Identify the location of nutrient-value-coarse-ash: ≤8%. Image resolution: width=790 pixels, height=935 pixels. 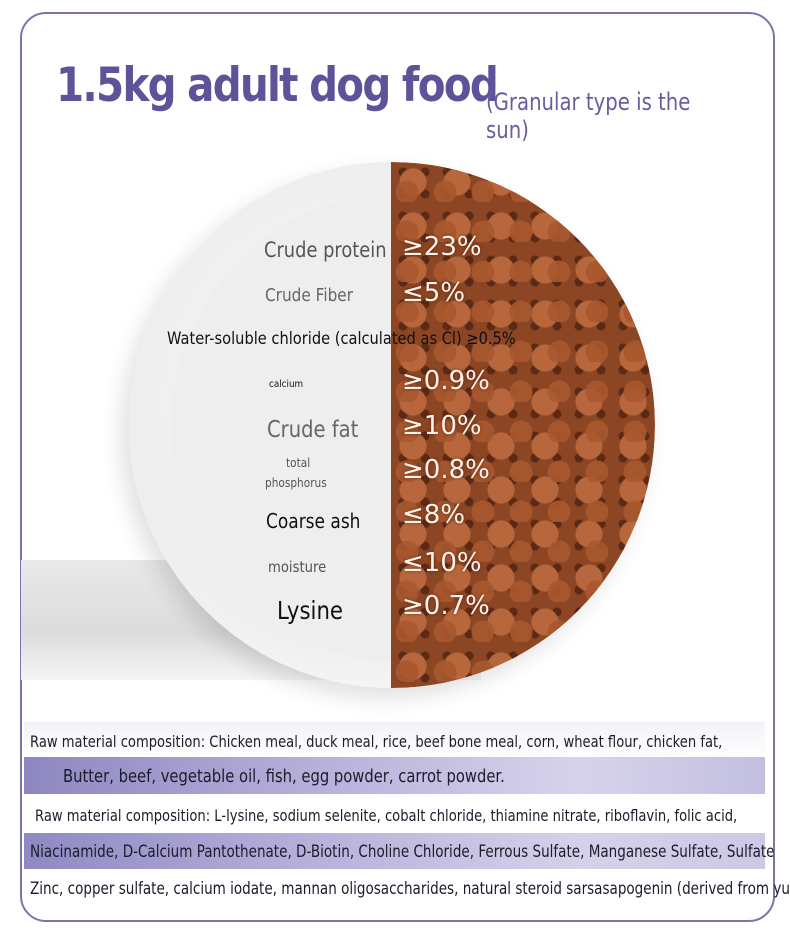
(434, 515).